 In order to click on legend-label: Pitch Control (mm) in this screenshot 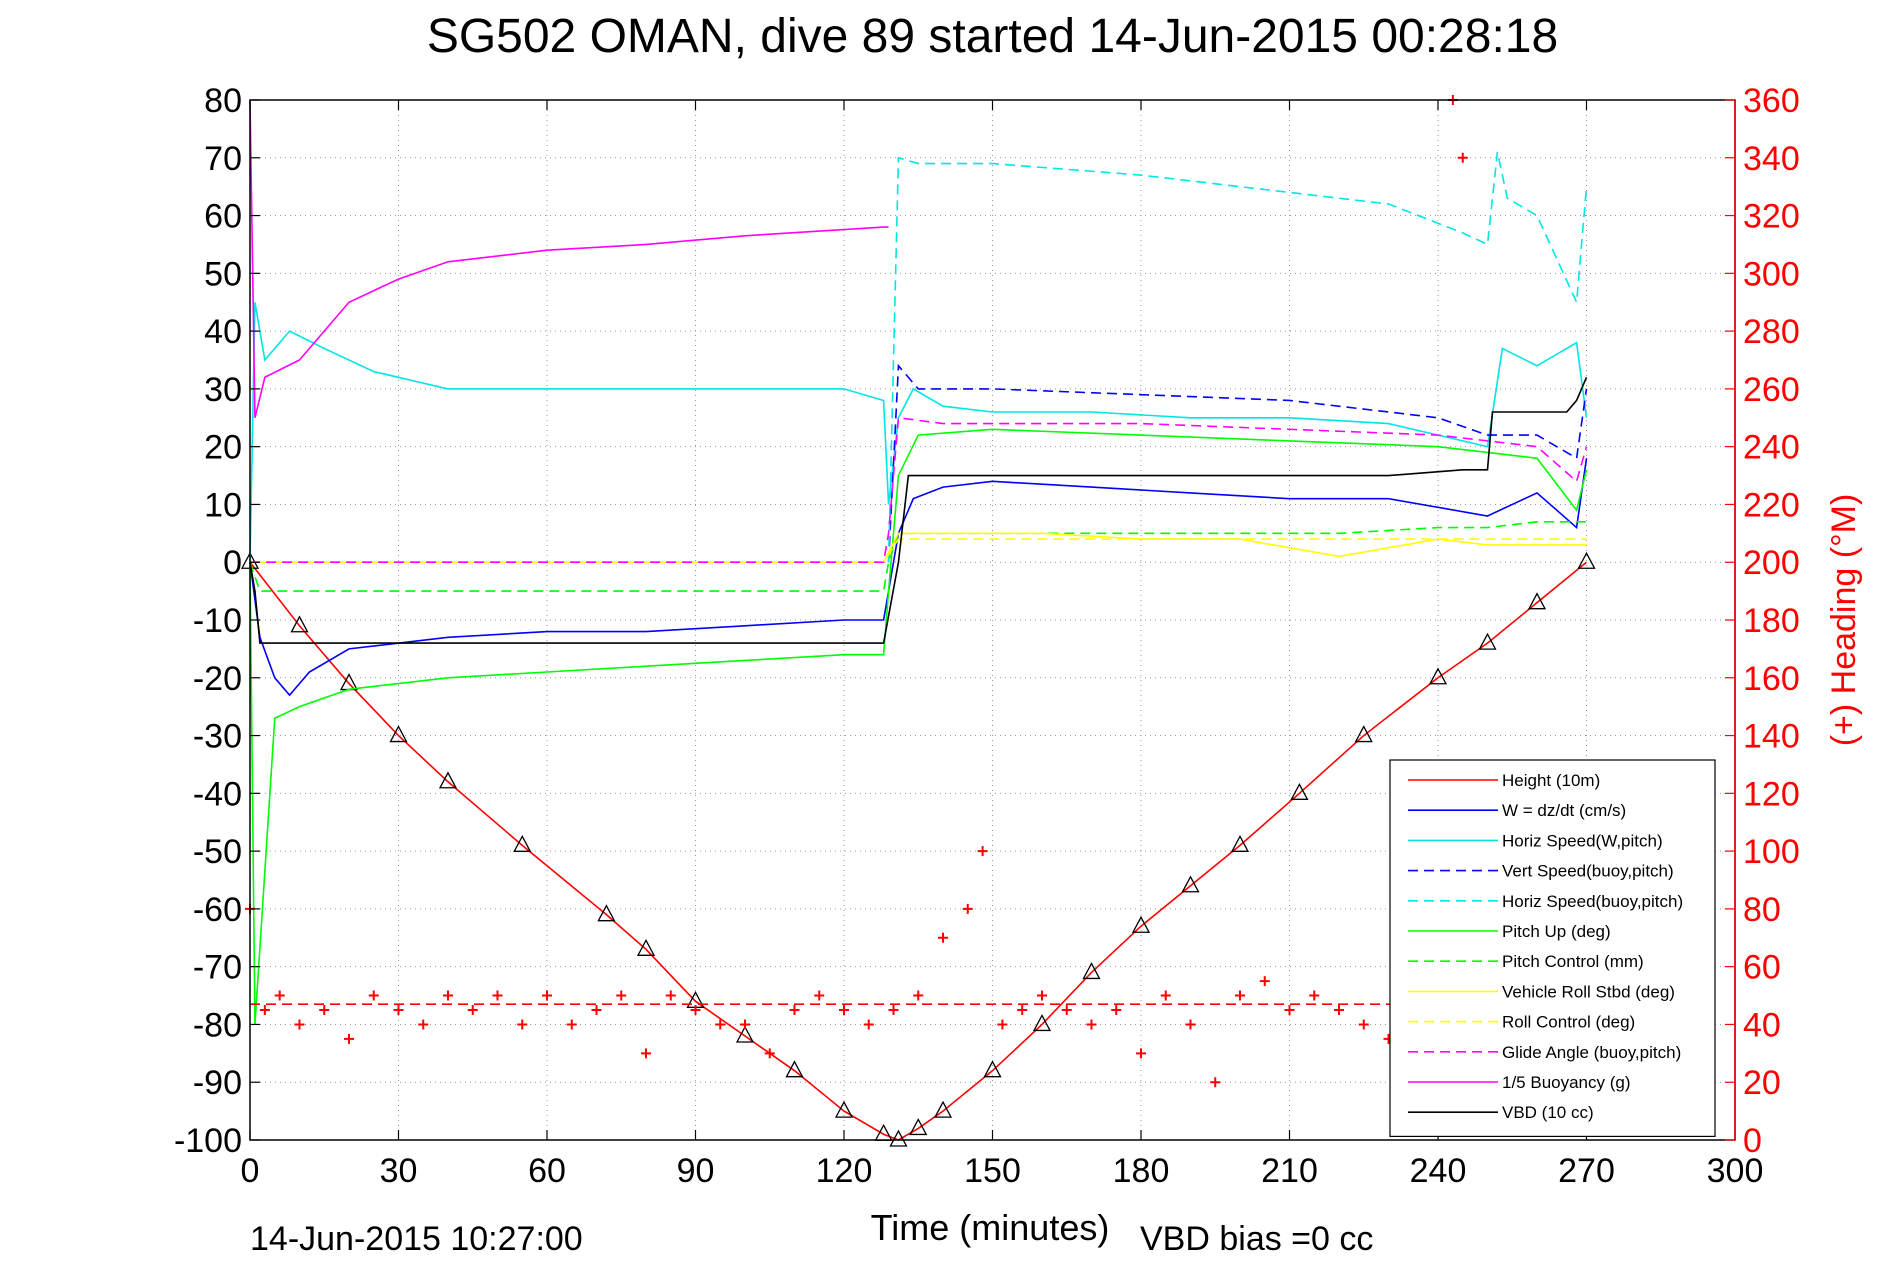, I will do `click(1573, 961)`.